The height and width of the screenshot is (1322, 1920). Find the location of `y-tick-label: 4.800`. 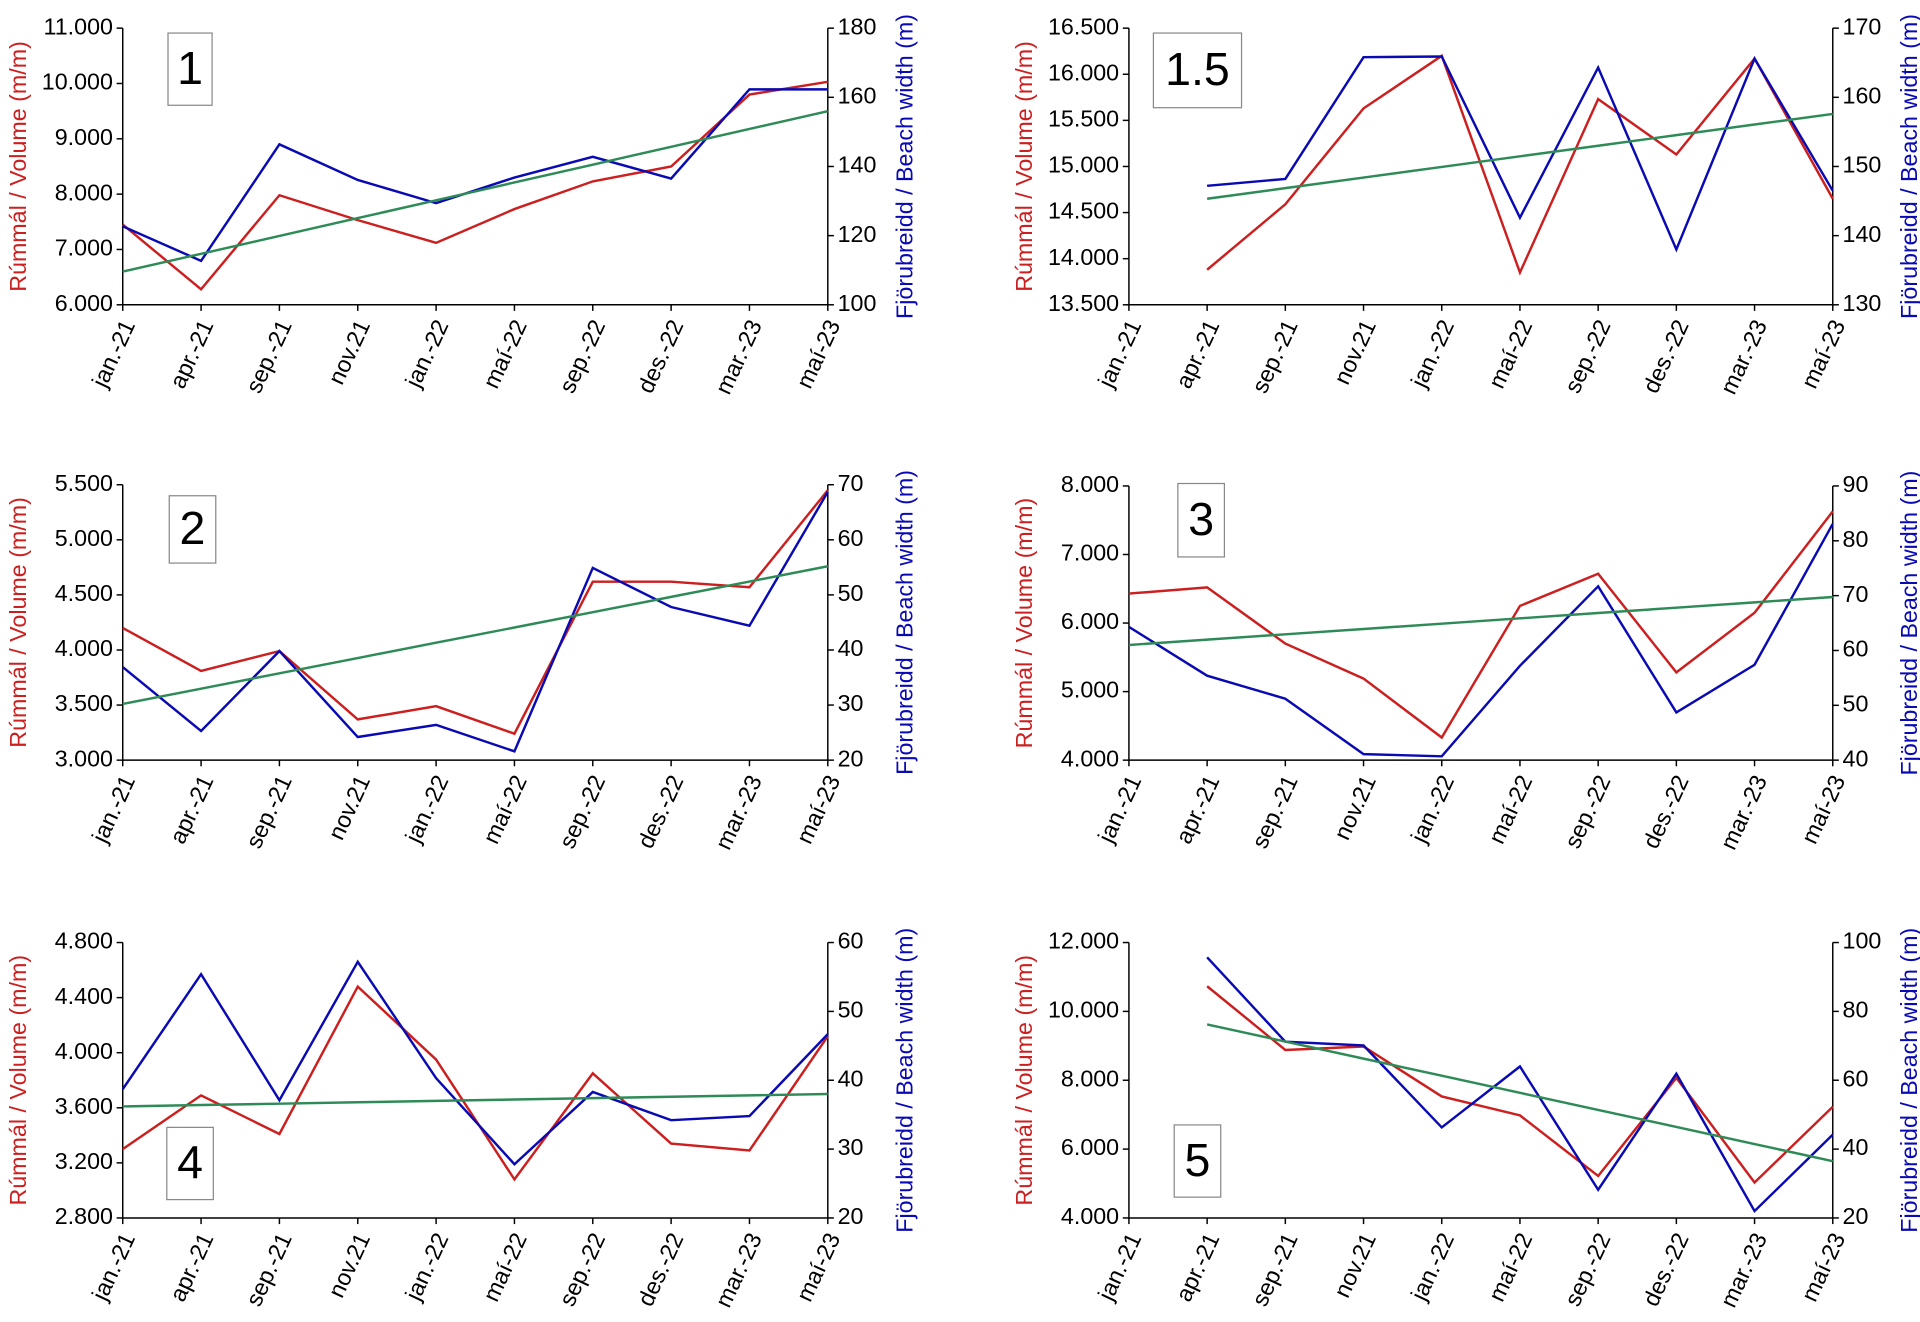

y-tick-label: 4.800 is located at coordinates (84, 941).